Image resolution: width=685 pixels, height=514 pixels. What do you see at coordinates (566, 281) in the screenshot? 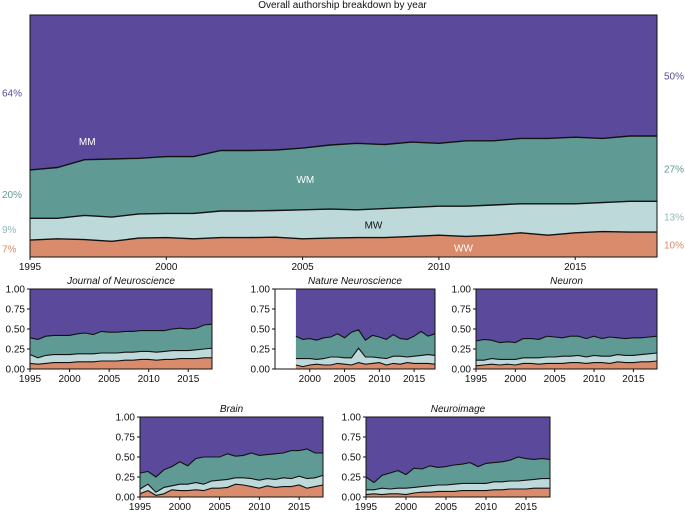
I see `panel-title: Neuron` at bounding box center [566, 281].